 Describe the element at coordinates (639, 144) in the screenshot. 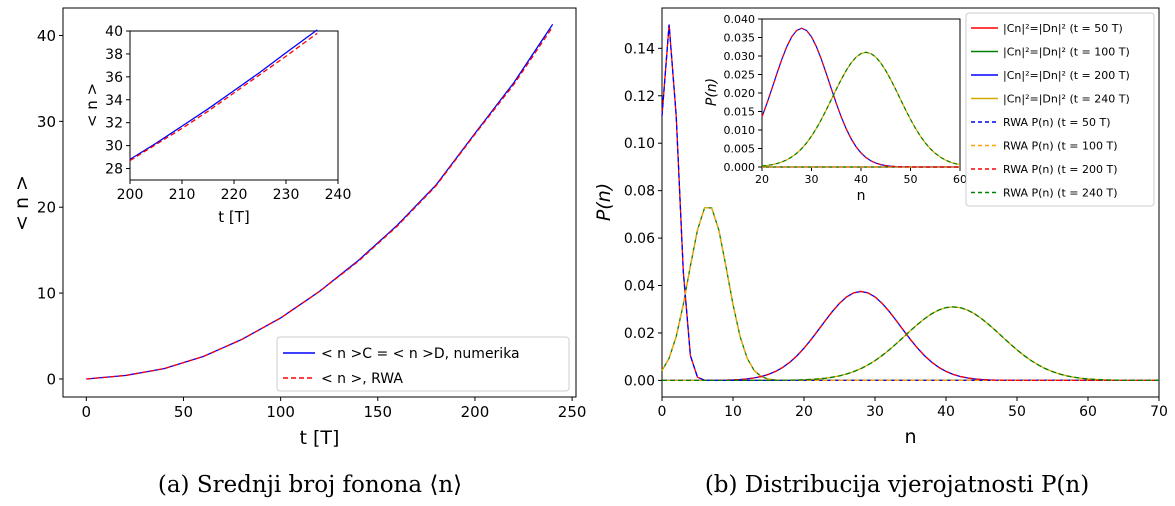

I see `y-tick-label: 0.10` at that location.